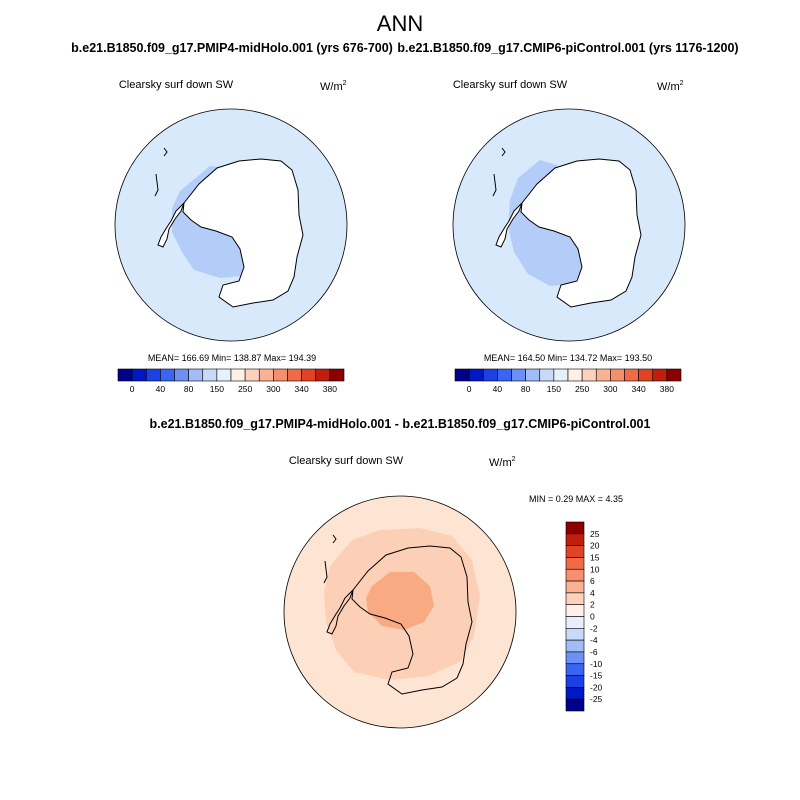  Describe the element at coordinates (594, 628) in the screenshot. I see `colorbar-tick-label: -2` at that location.